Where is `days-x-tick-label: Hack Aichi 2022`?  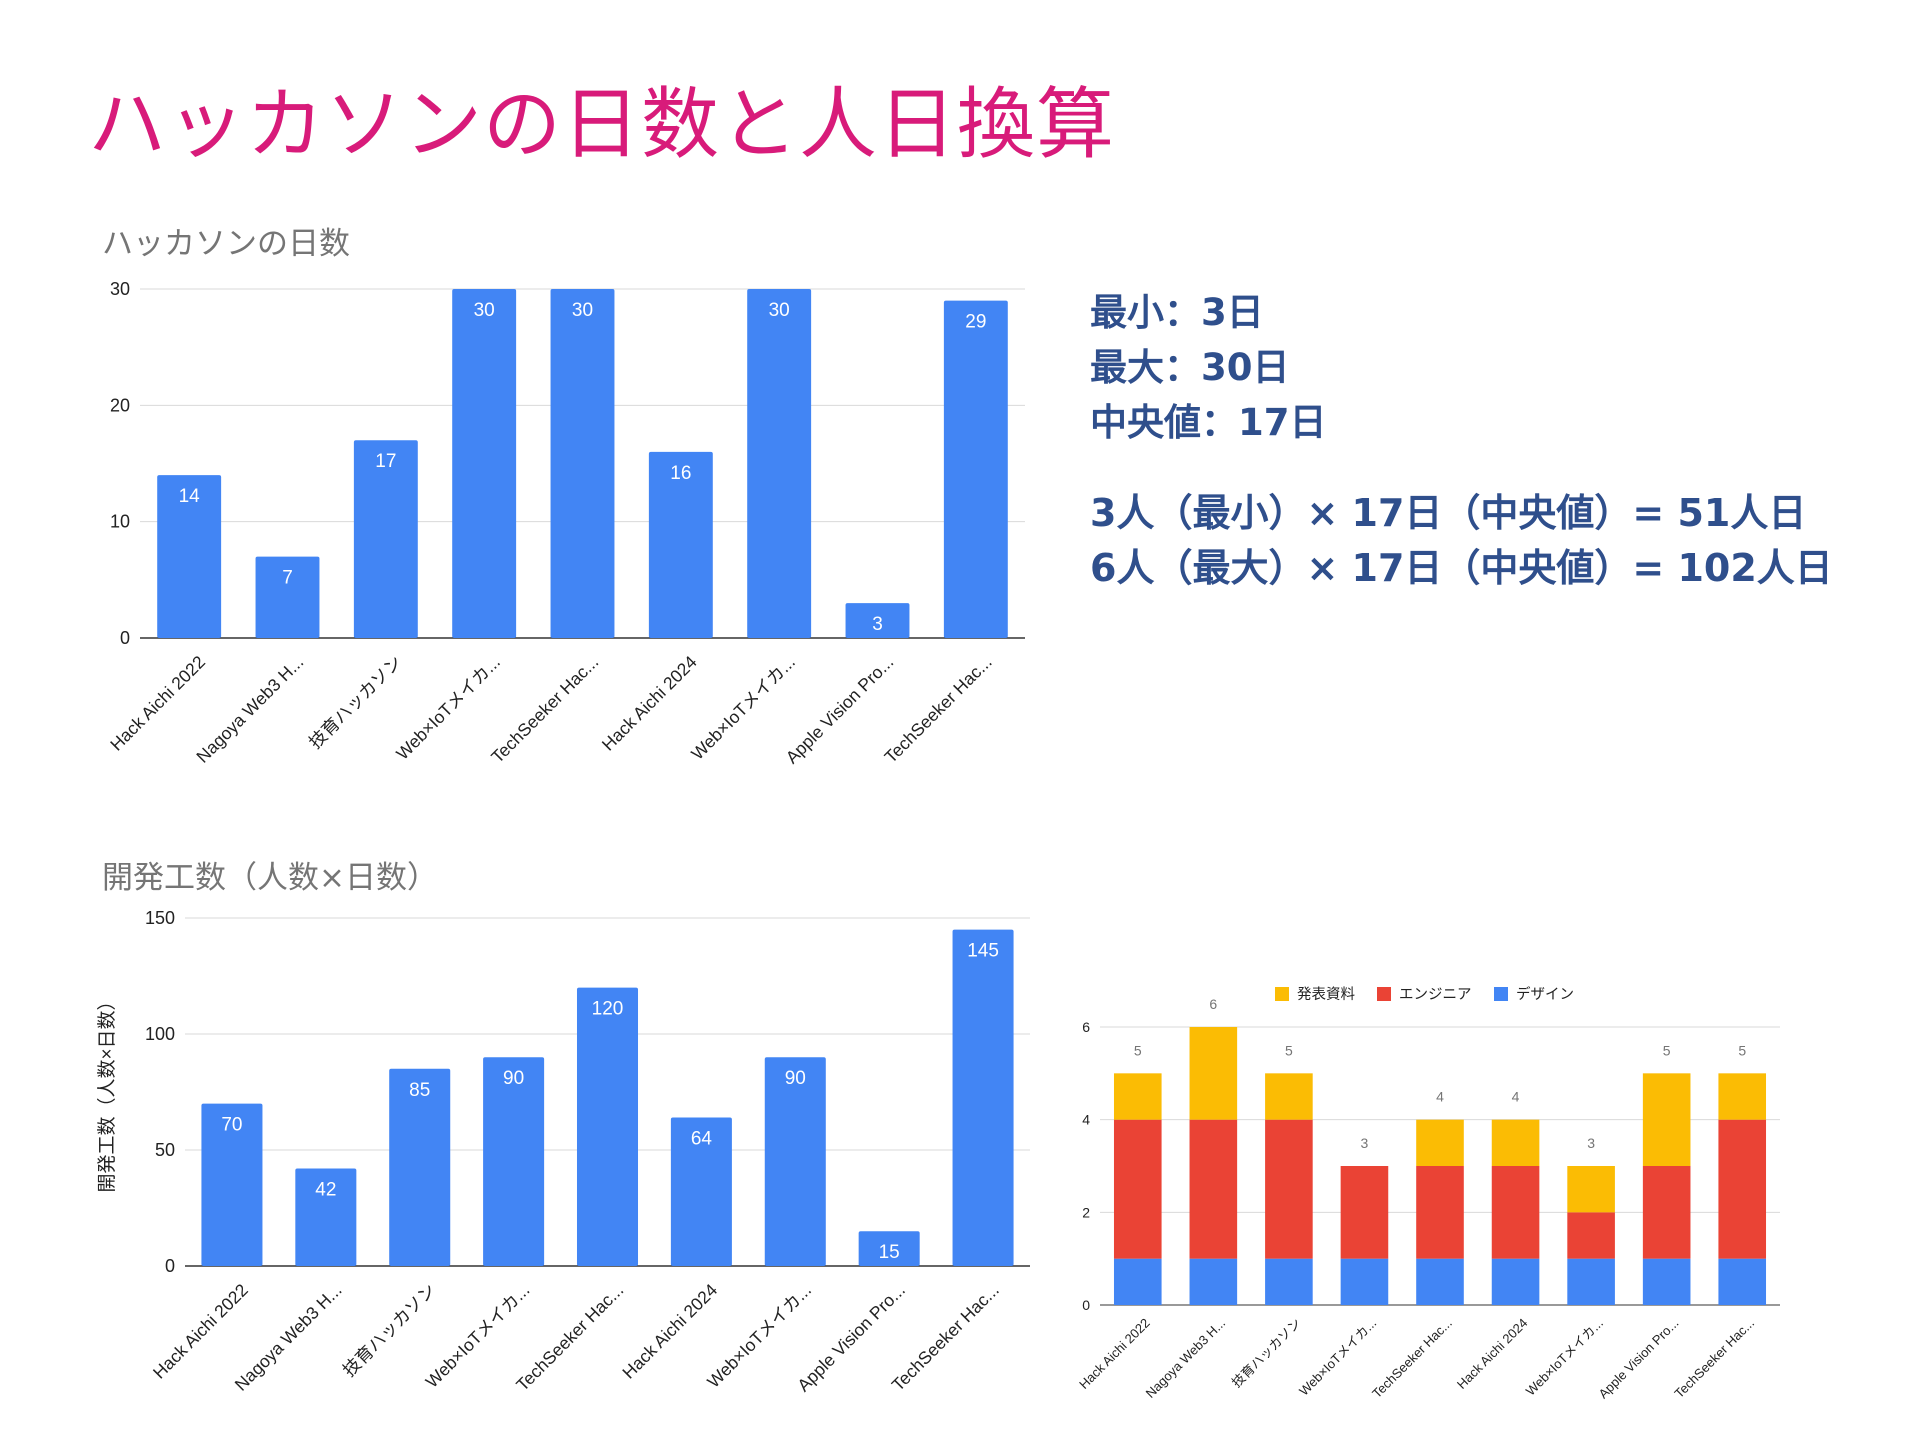 days-x-tick-label: Hack Aichi 2022 is located at coordinates (157, 703).